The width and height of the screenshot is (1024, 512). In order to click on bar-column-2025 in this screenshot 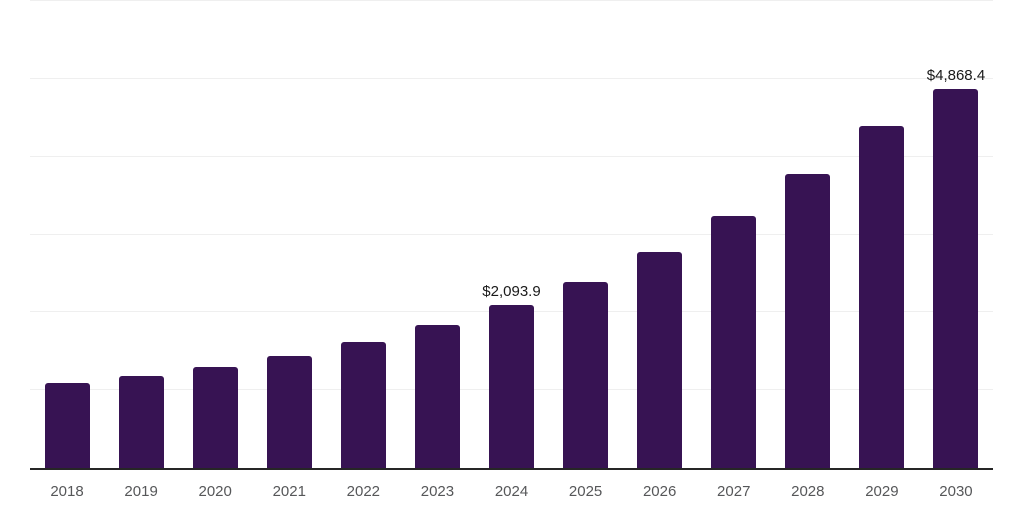, I will do `click(586, 234)`.